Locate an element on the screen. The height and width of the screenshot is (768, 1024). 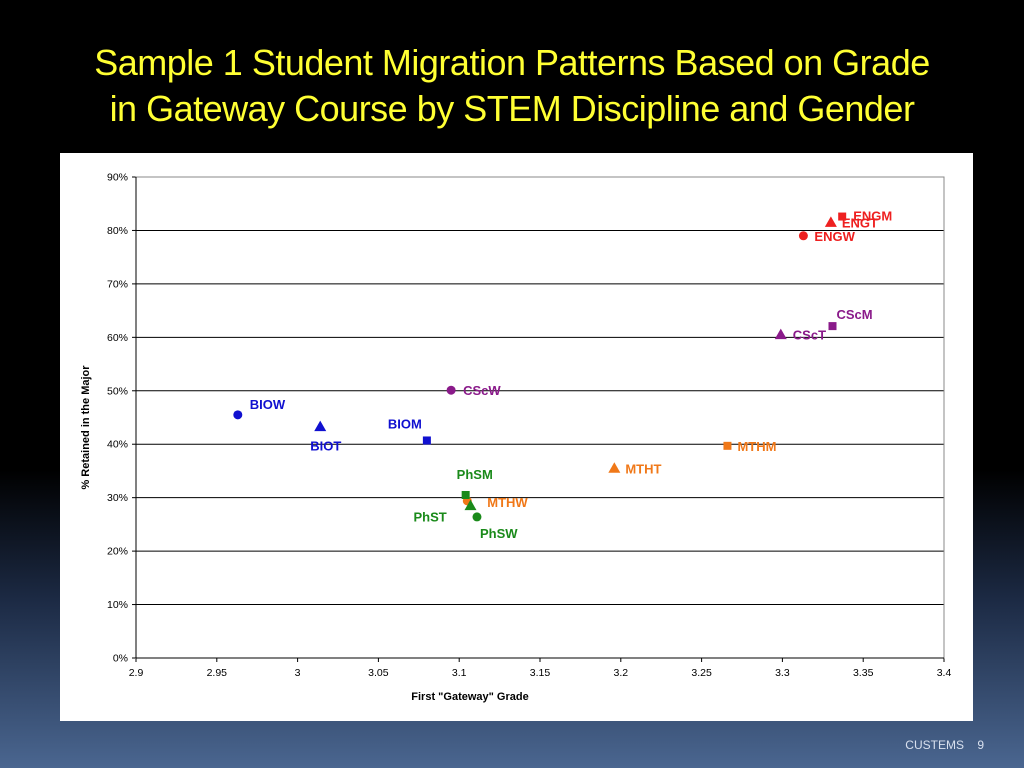
y-tick-label: 10% is located at coordinates (117, 605).